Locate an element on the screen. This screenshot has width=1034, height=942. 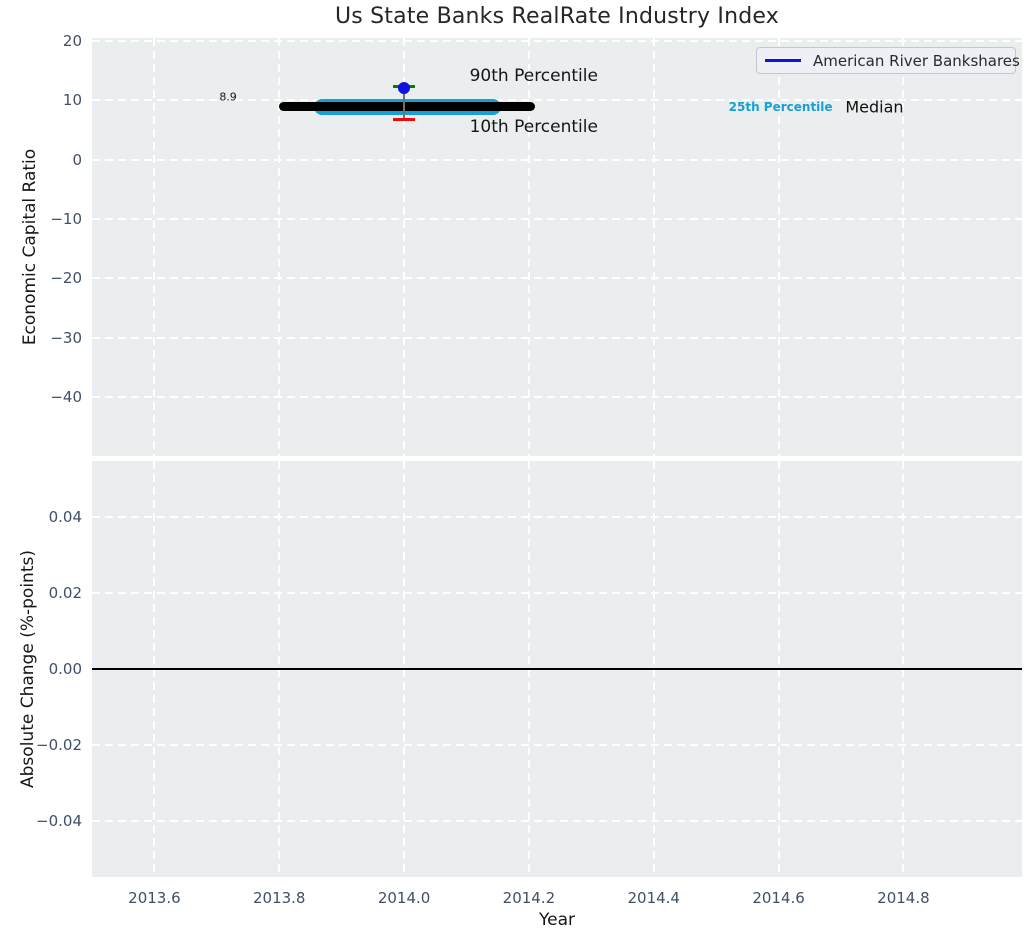
chart-title: Us State Banks RealRate Industry Index is located at coordinates (556, 16).